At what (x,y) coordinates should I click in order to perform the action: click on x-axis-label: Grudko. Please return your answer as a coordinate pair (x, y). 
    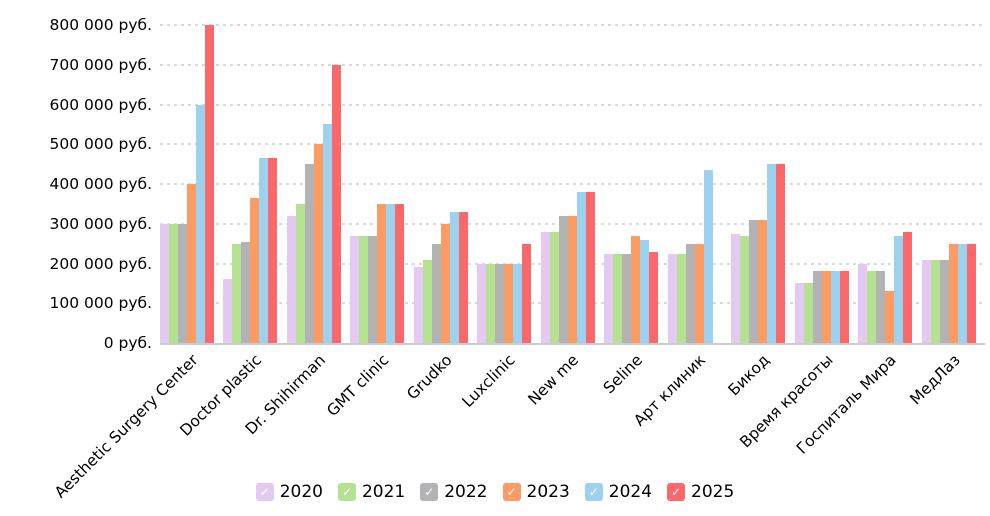
    Looking at the image, I should click on (429, 377).